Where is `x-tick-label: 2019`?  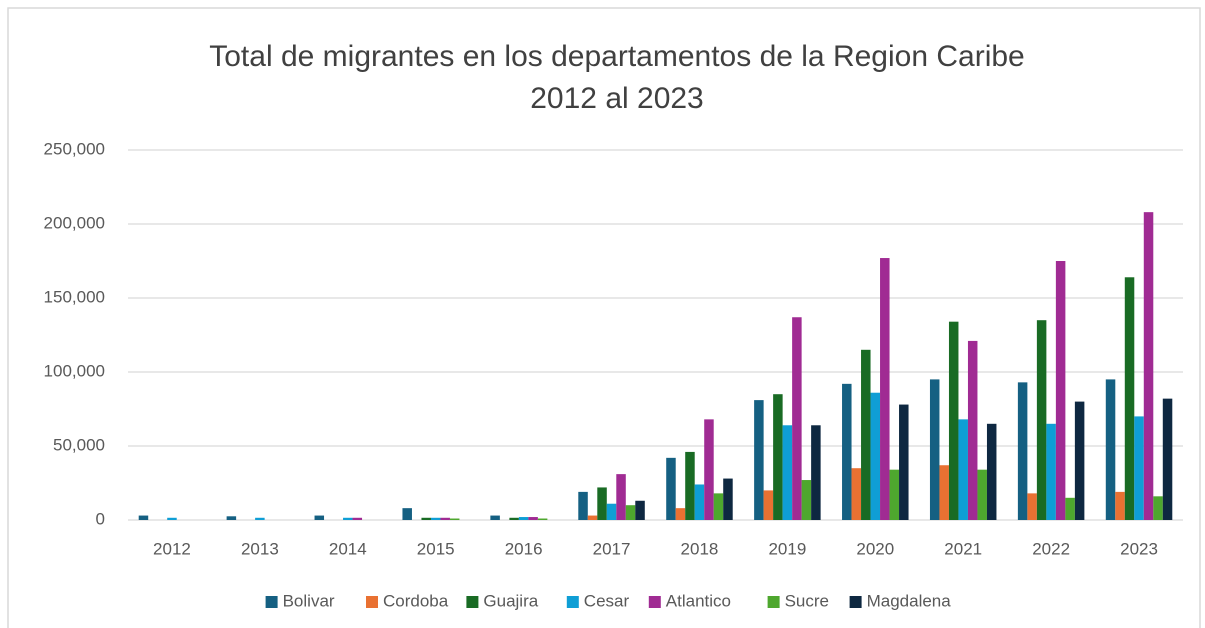
x-tick-label: 2019 is located at coordinates (787, 548).